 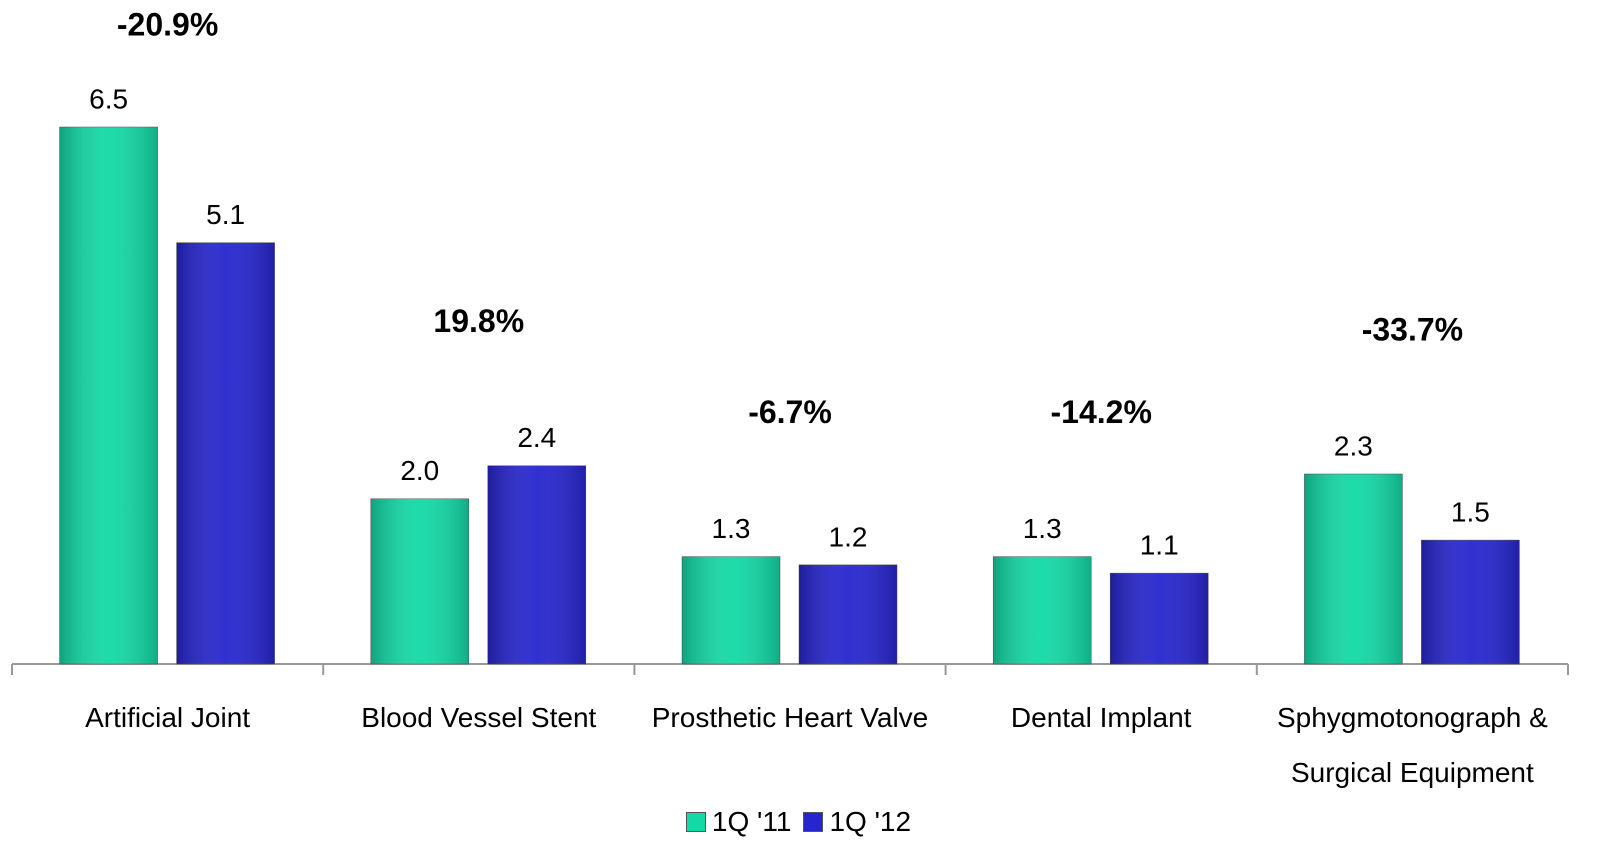 I want to click on legend-item: 1Q '12, so click(x=857, y=822).